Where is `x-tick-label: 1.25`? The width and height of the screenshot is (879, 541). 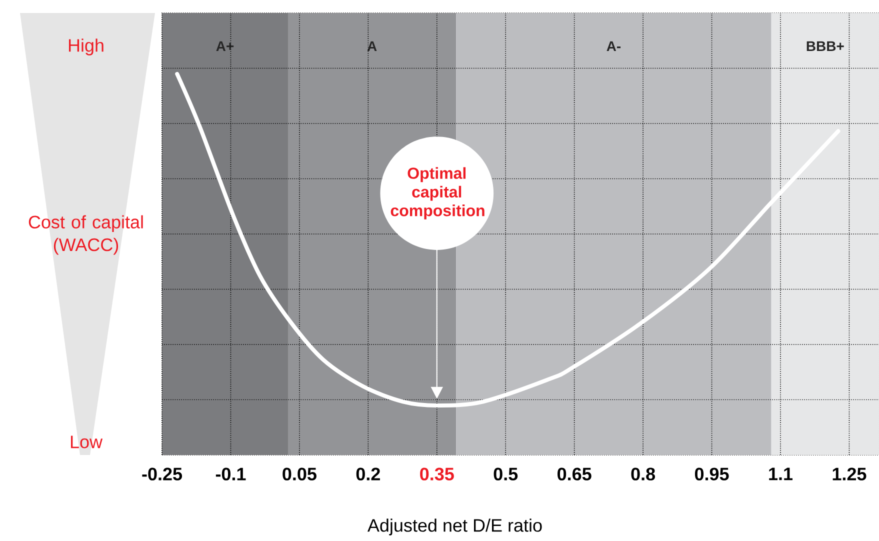
x-tick-label: 1.25 is located at coordinates (849, 474).